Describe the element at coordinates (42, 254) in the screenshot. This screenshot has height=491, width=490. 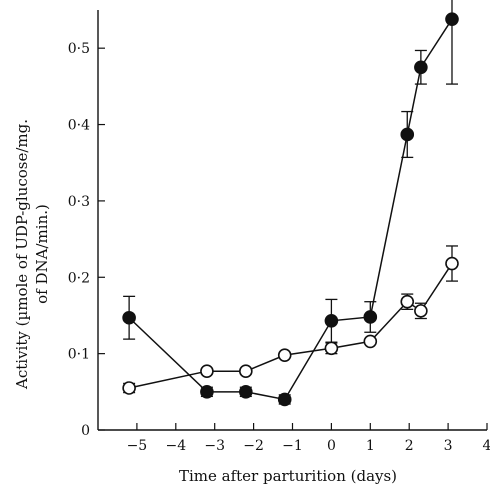
I see `y-axis-title-line2: of DNA/min.)` at that location.